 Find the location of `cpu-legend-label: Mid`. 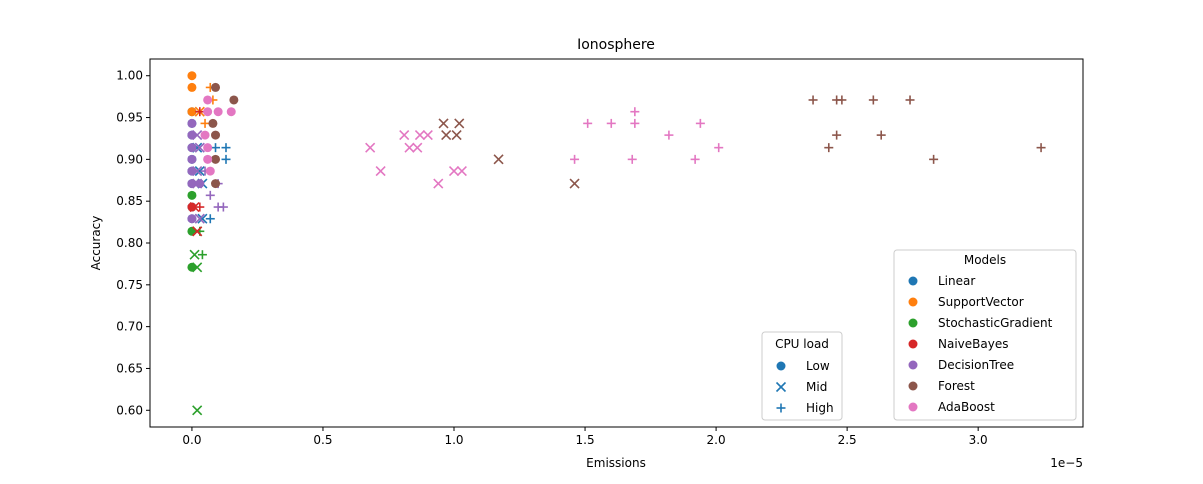

cpu-legend-label: Mid is located at coordinates (816, 387).